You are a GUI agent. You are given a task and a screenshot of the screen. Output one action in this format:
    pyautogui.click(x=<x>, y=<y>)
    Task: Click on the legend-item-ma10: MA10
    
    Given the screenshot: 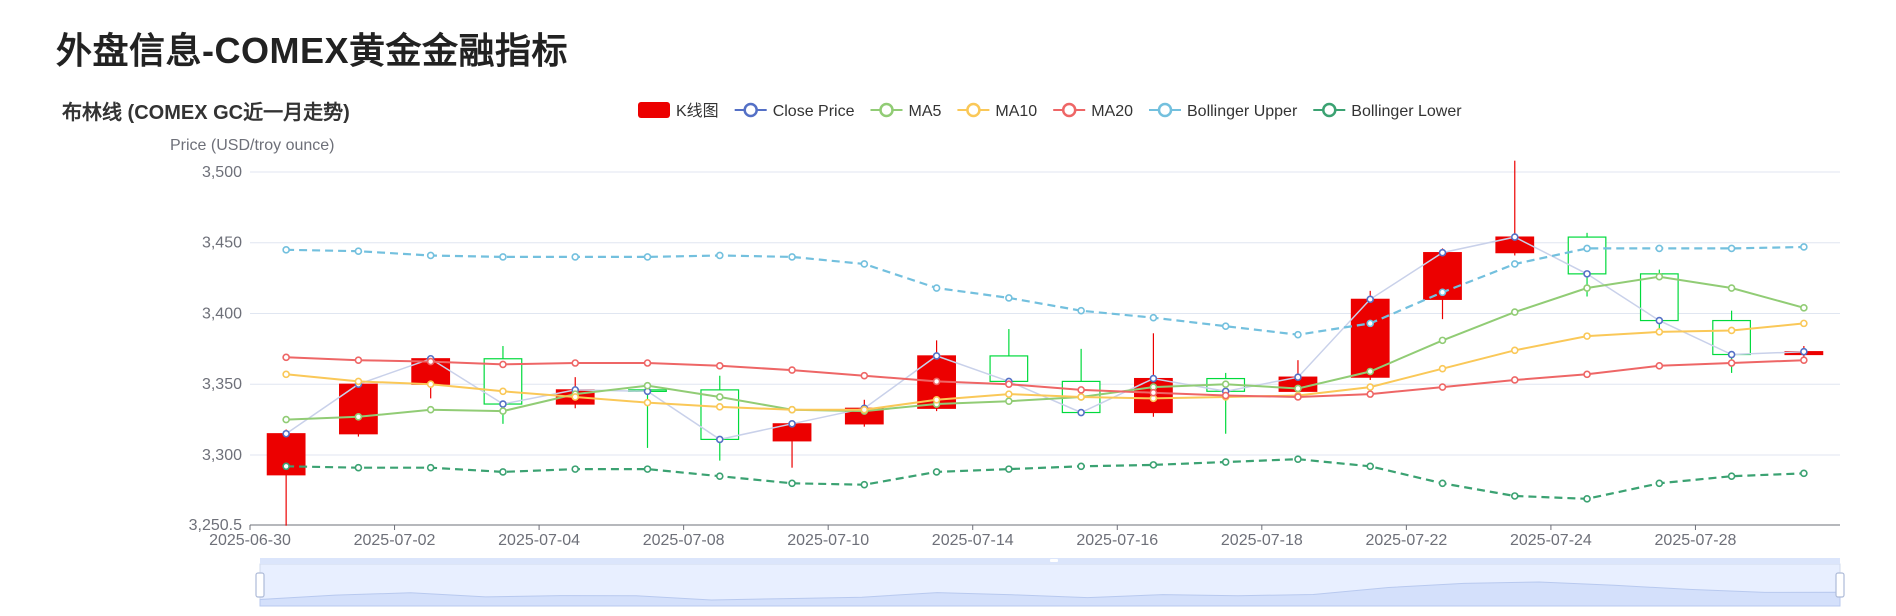 What is the action you would take?
    pyautogui.click(x=997, y=111)
    